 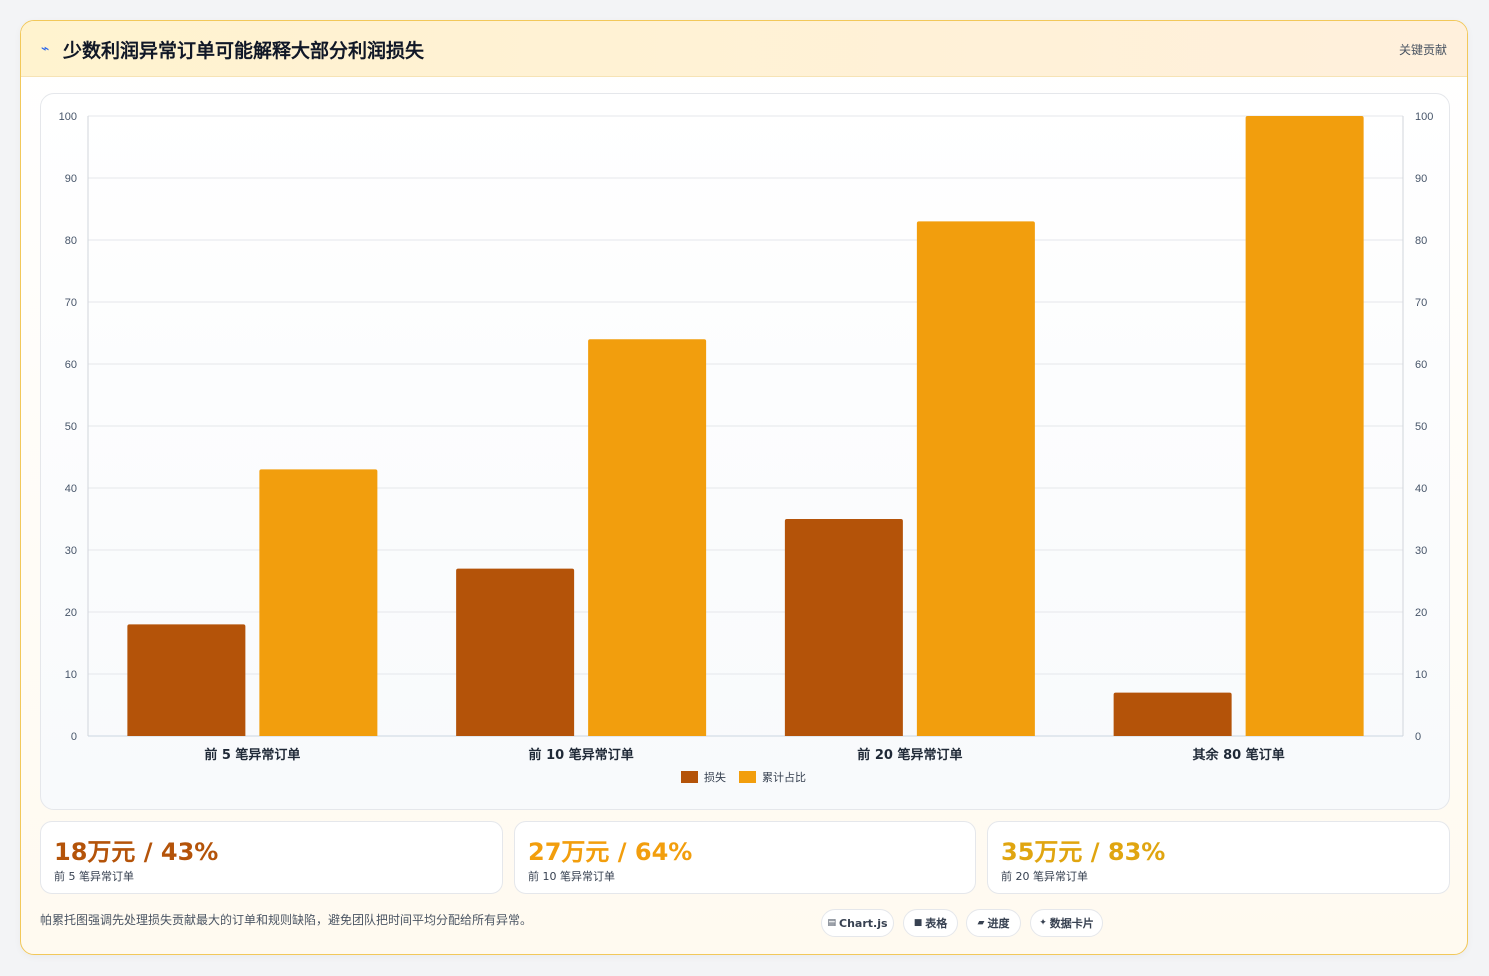 What do you see at coordinates (936, 923) in the screenshot?
I see `chip-label: 表格` at bounding box center [936, 923].